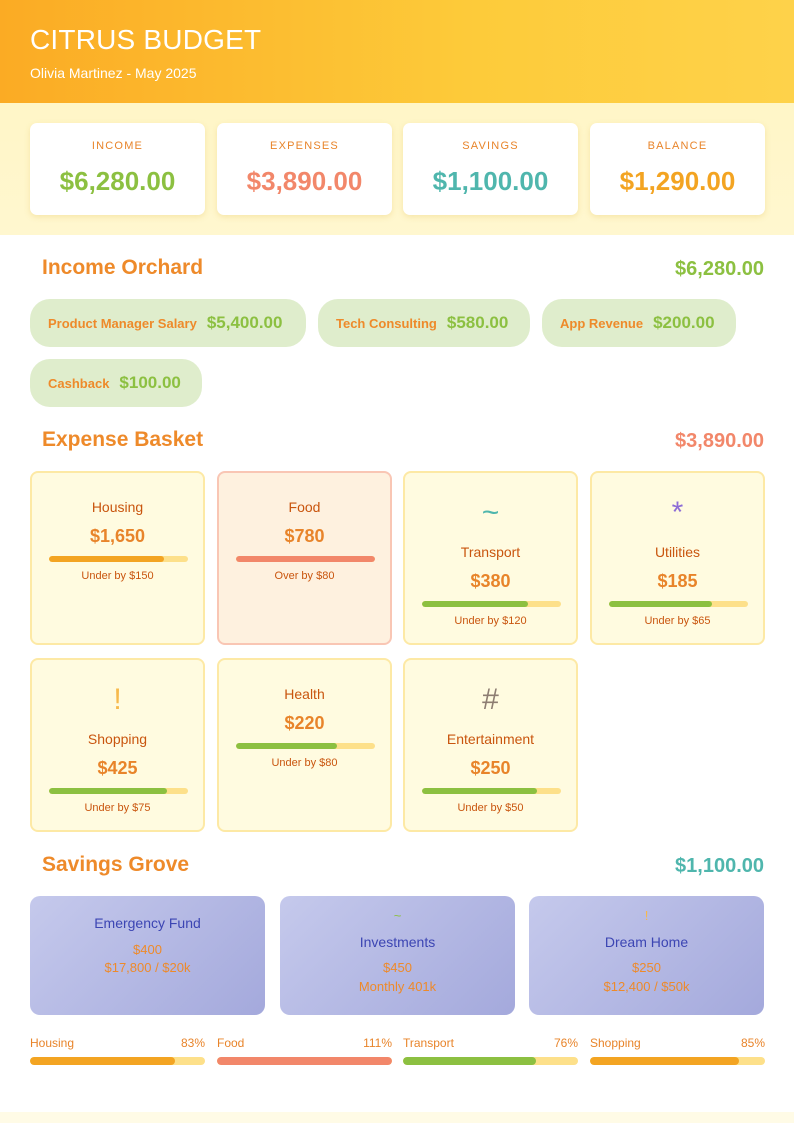 The image size is (794, 1123). What do you see at coordinates (386, 323) in the screenshot?
I see `income-item-label: Tech Consulting` at bounding box center [386, 323].